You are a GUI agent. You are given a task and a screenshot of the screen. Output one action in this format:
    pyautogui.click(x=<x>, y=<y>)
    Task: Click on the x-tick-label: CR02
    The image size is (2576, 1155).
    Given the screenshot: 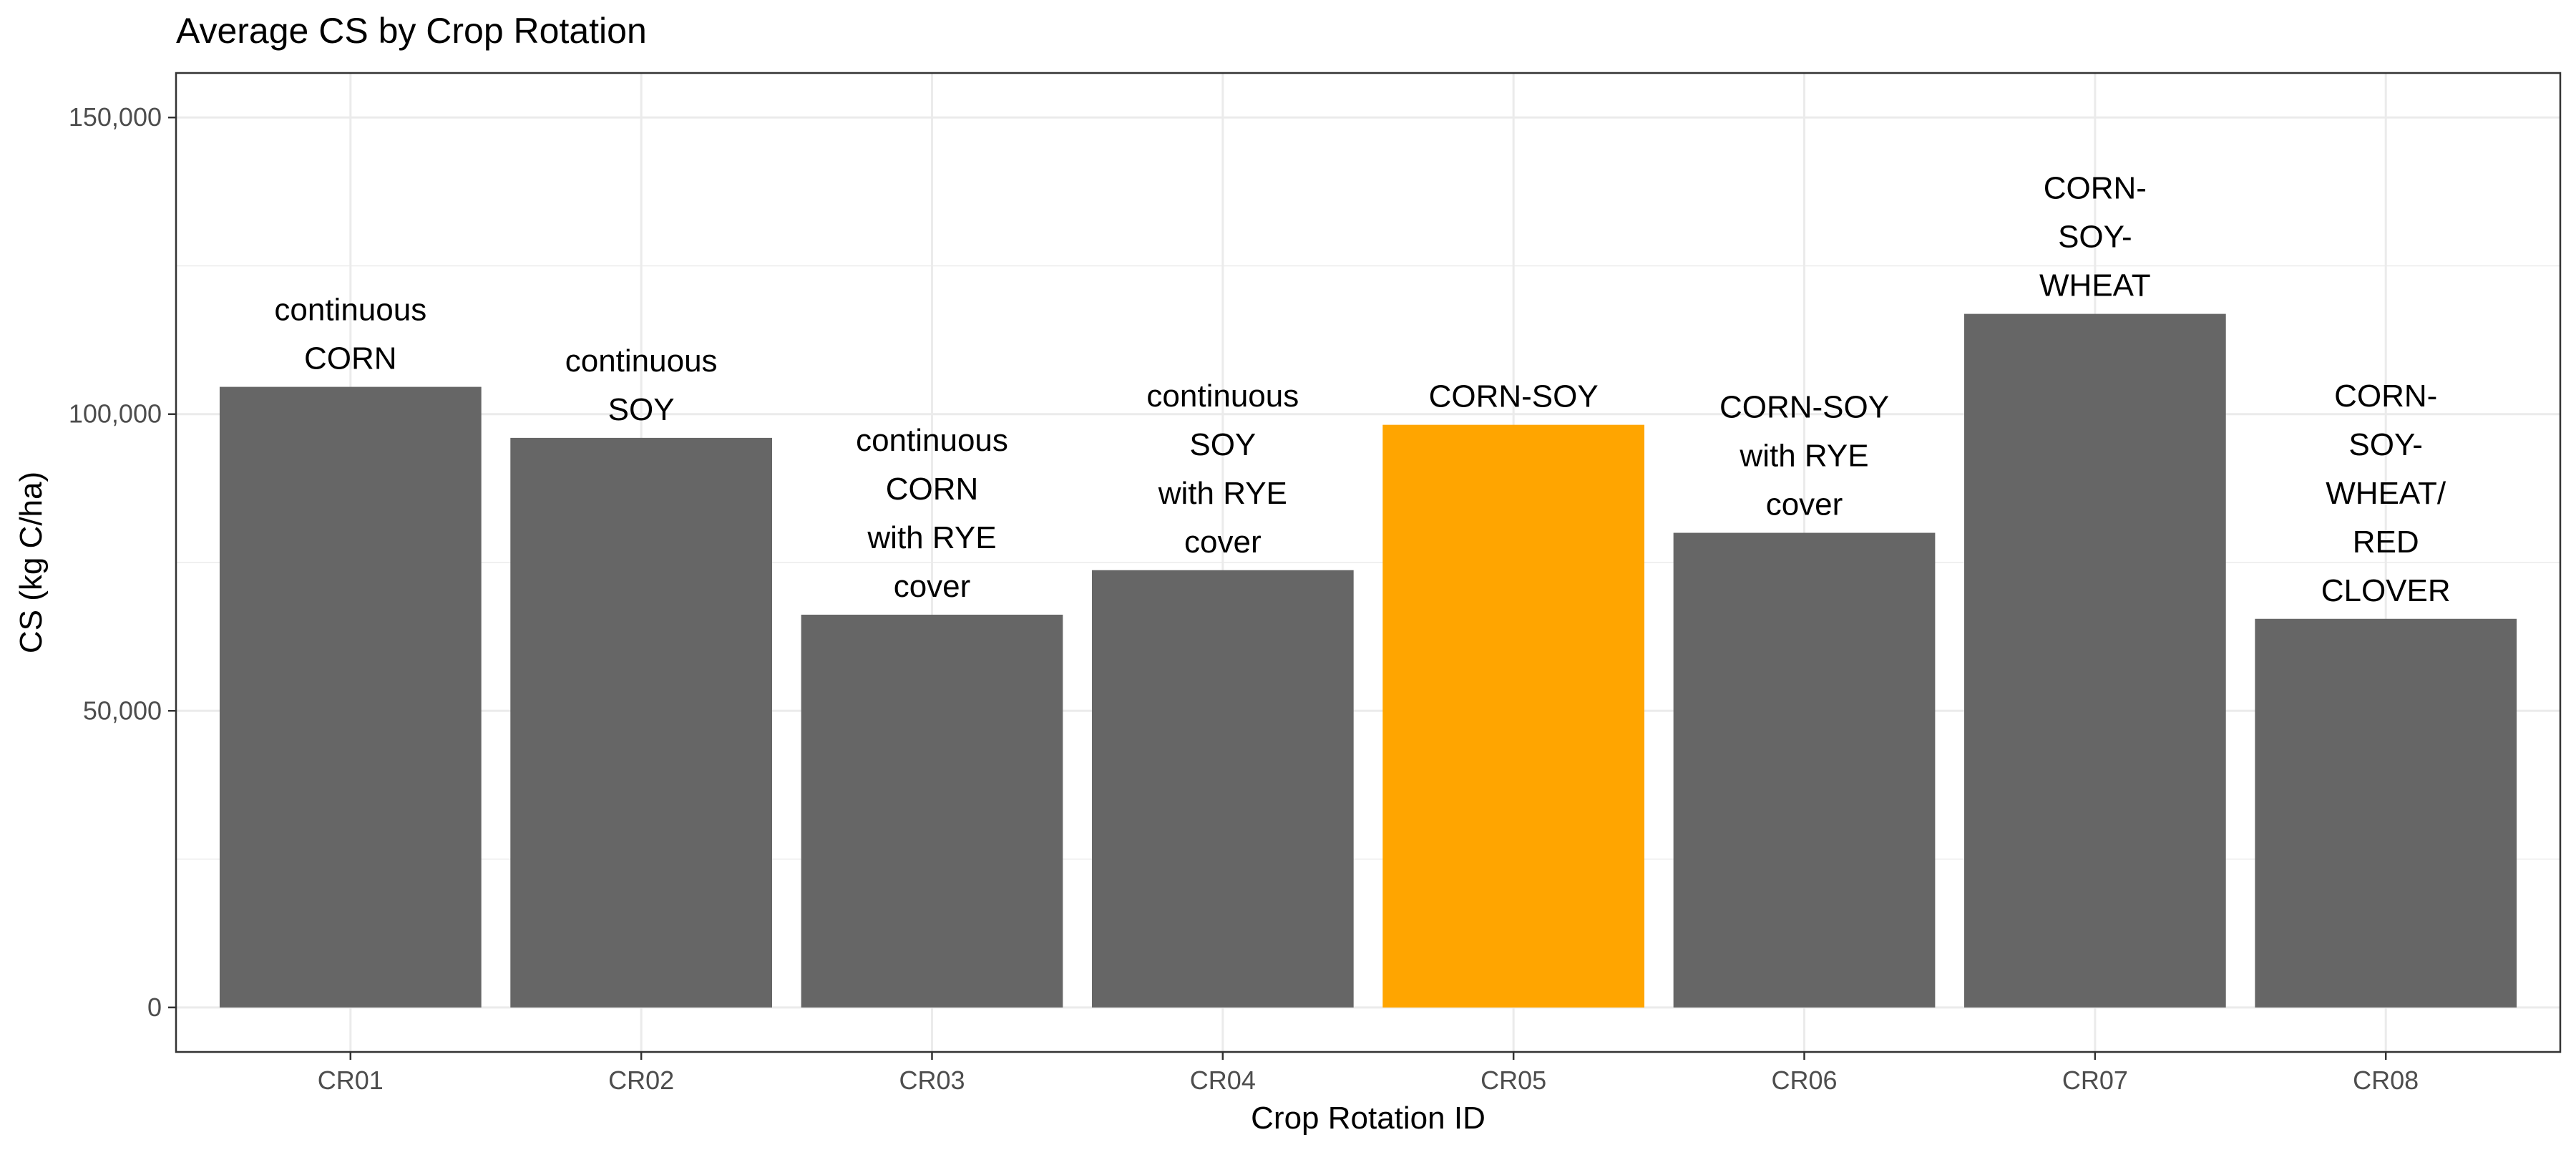 What is the action you would take?
    pyautogui.click(x=641, y=1080)
    